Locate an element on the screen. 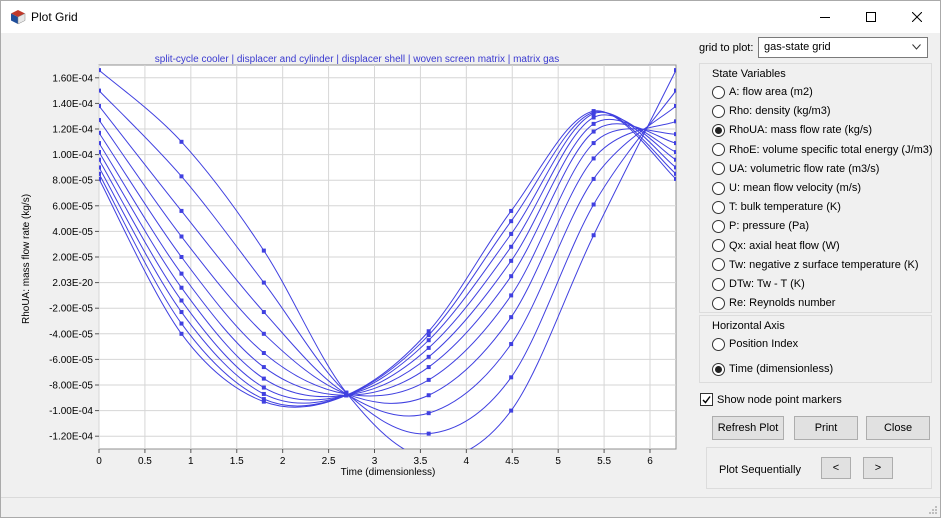 This screenshot has width=941, height=518. app-cube-icon is located at coordinates (18, 17).